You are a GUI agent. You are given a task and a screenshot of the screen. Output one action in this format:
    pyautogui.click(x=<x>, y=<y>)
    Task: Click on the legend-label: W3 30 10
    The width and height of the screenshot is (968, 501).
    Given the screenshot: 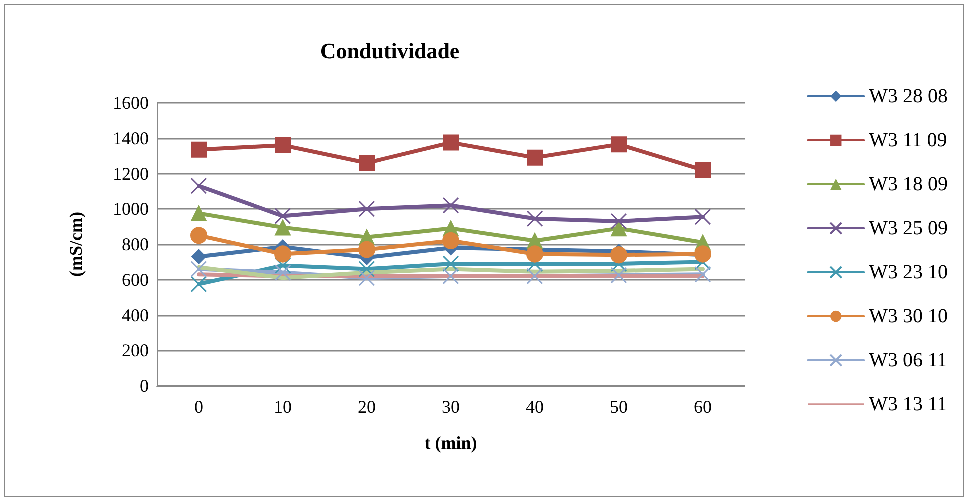 What is the action you would take?
    pyautogui.click(x=908, y=317)
    